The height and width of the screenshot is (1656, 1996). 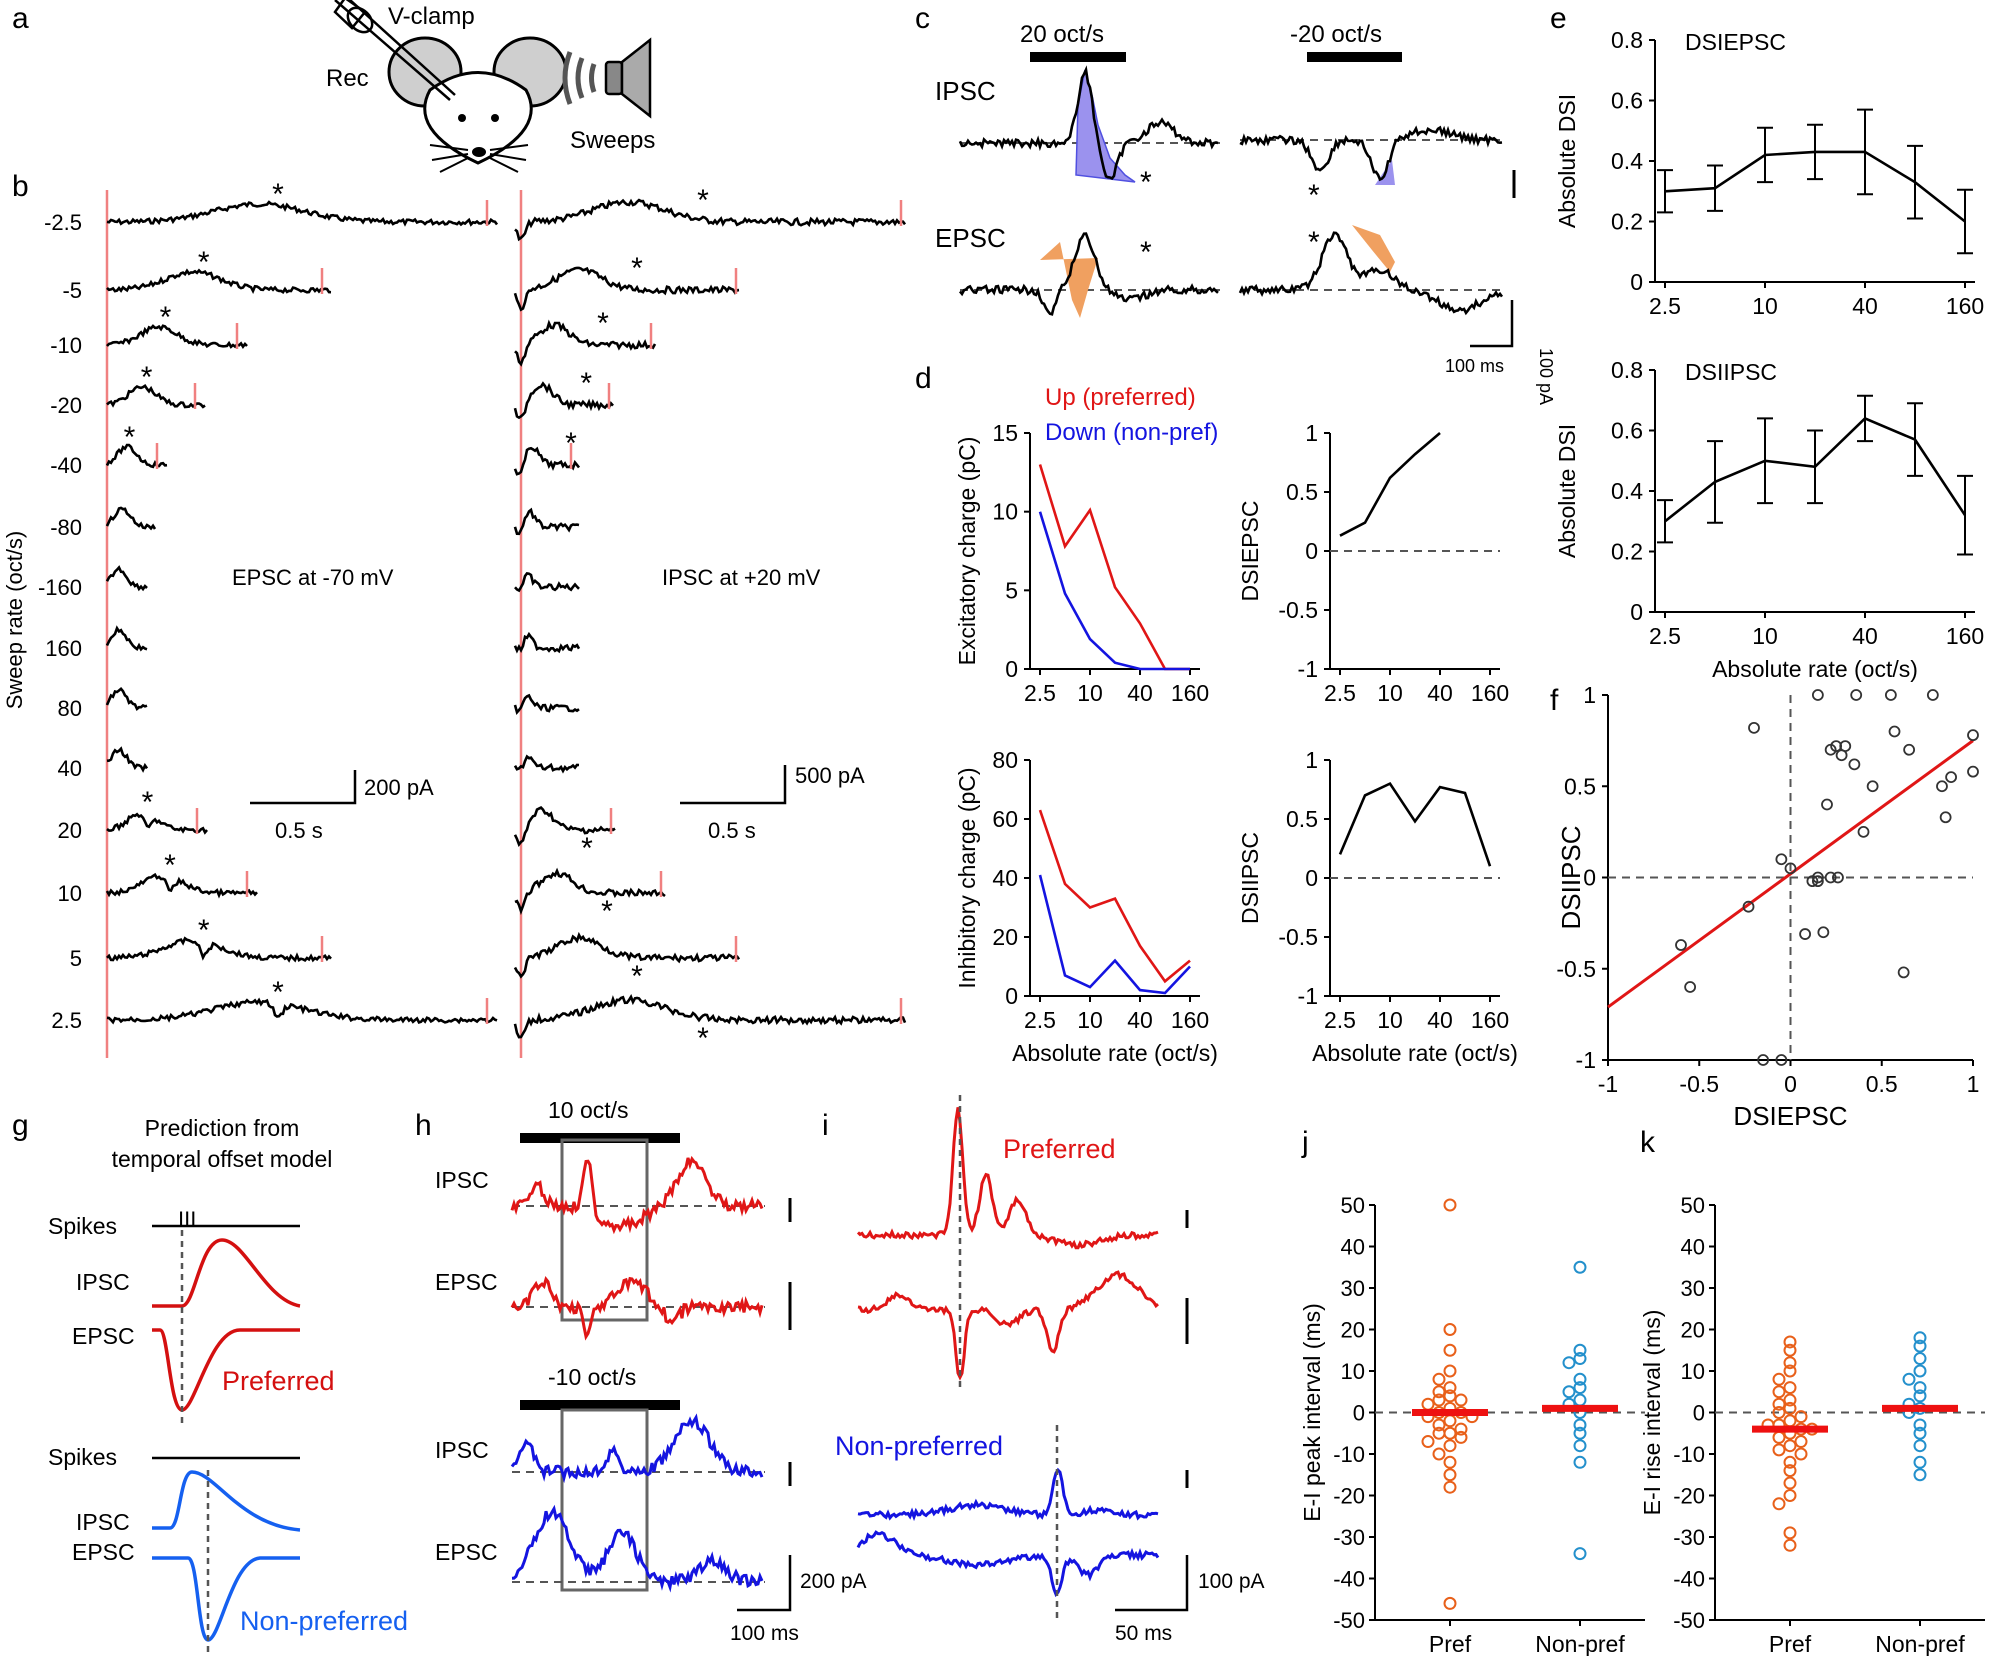 I want to click on y-tick-label: 0.4, so click(x=1627, y=491).